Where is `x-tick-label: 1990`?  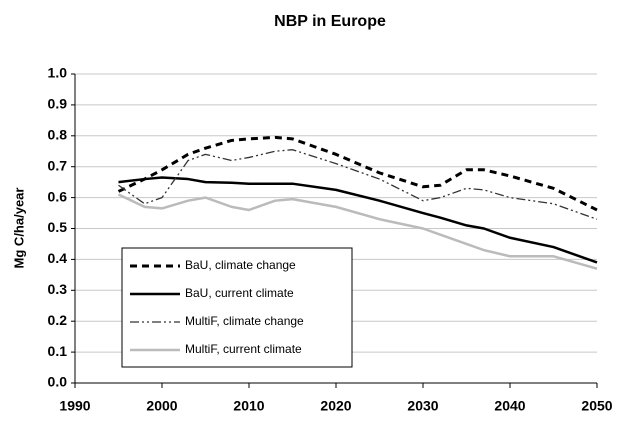 x-tick-label: 1990 is located at coordinates (74, 406).